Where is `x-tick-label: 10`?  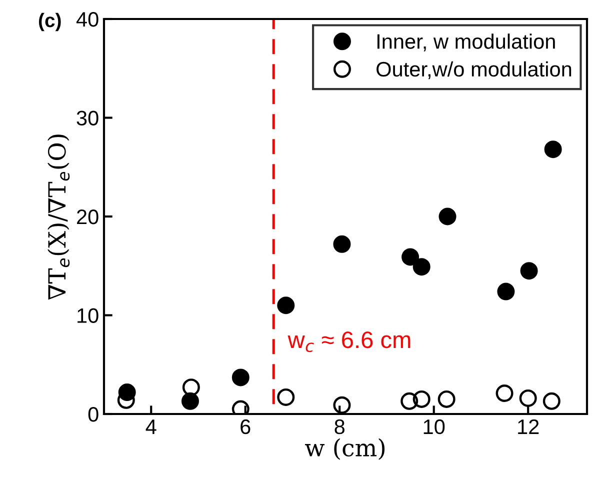
x-tick-label: 10 is located at coordinates (434, 426).